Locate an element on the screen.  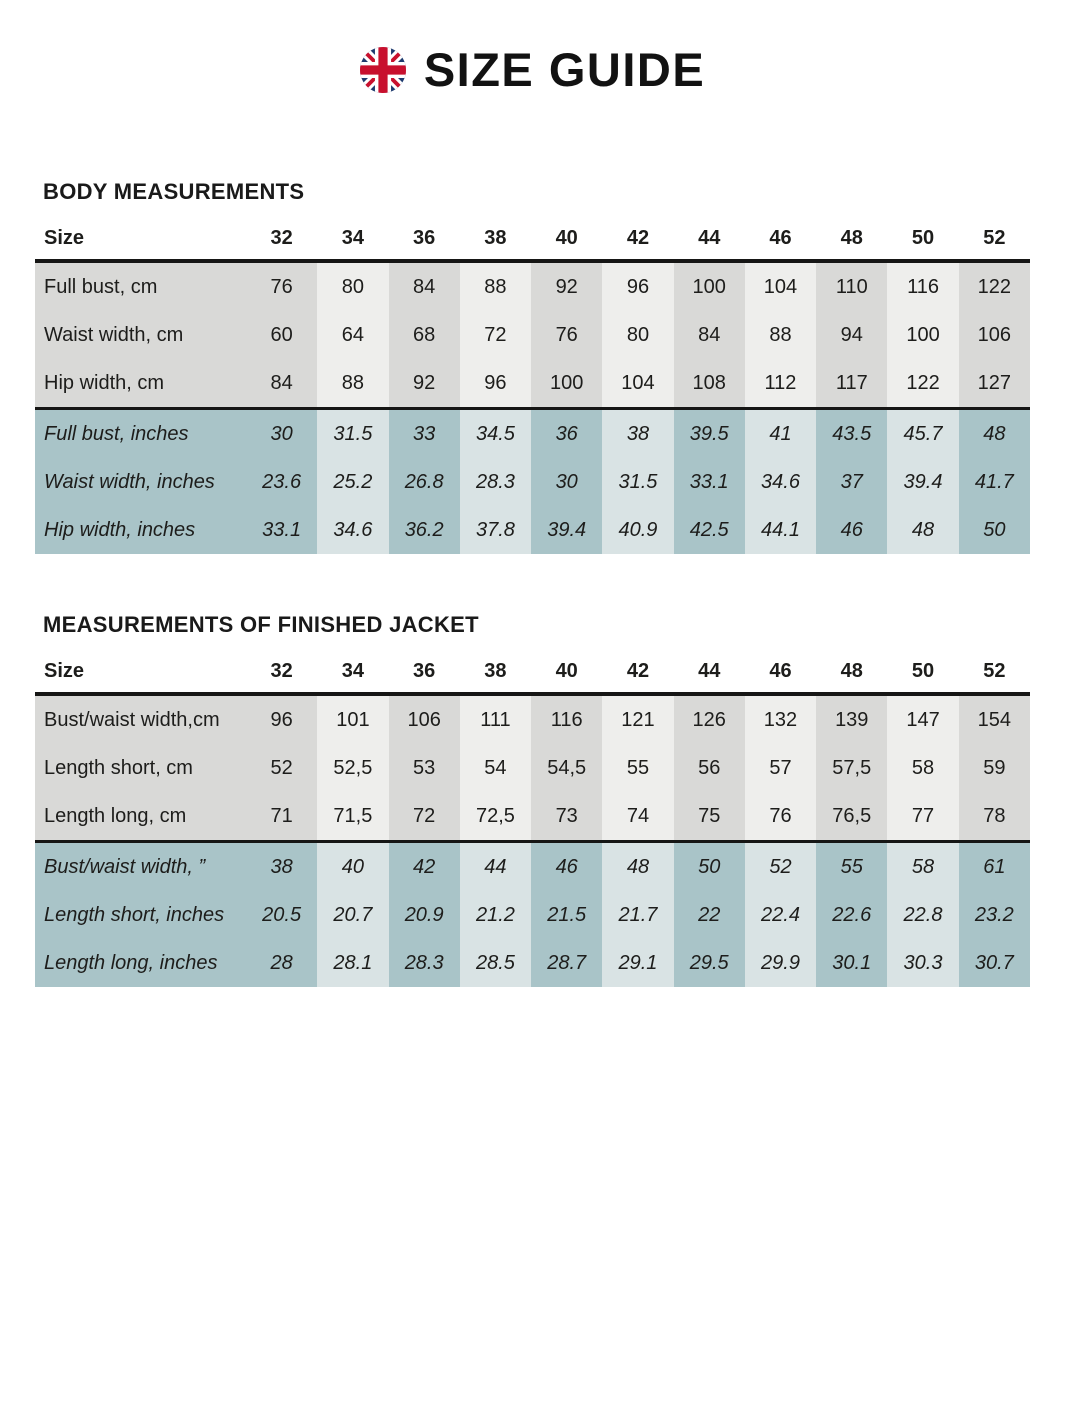
size-header-cell: 48 is located at coordinates (852, 240).